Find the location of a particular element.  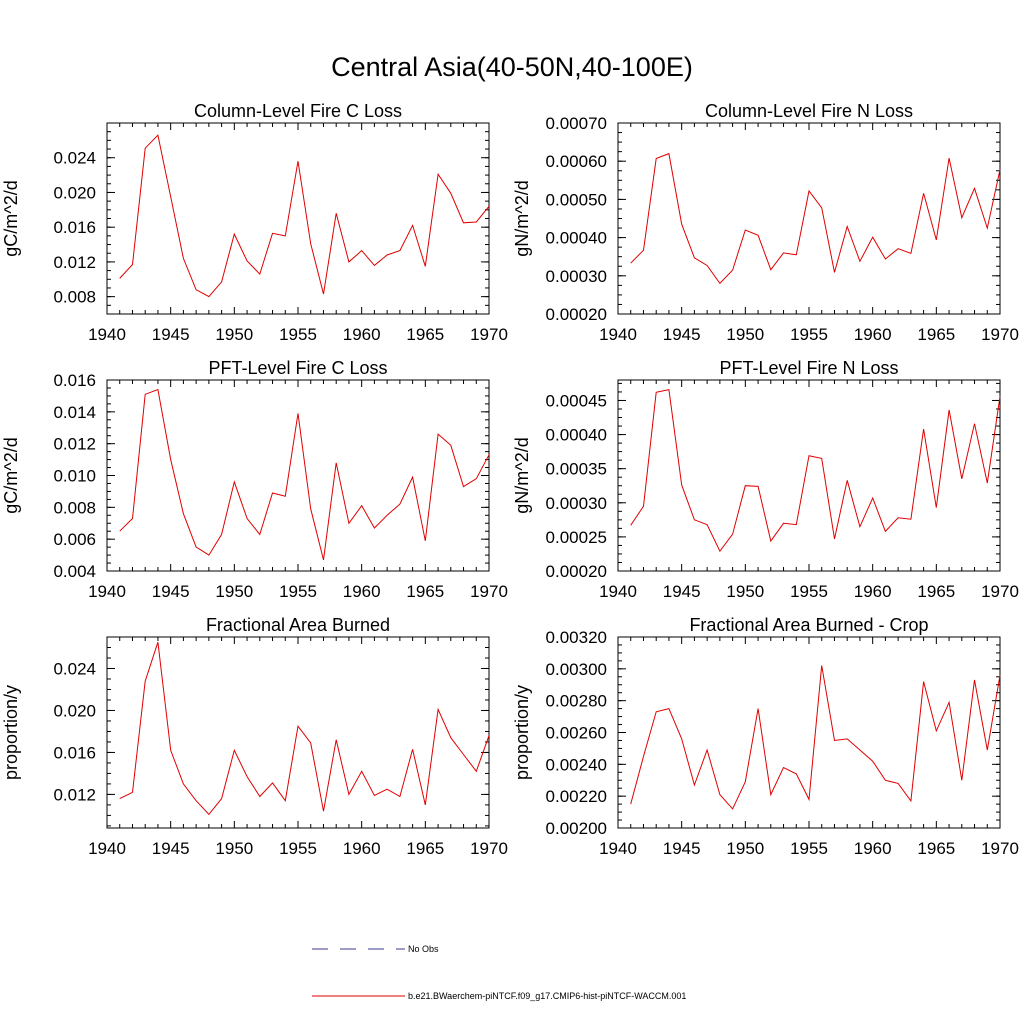

y-tick-label: 0.00070 is located at coordinates (576, 123).